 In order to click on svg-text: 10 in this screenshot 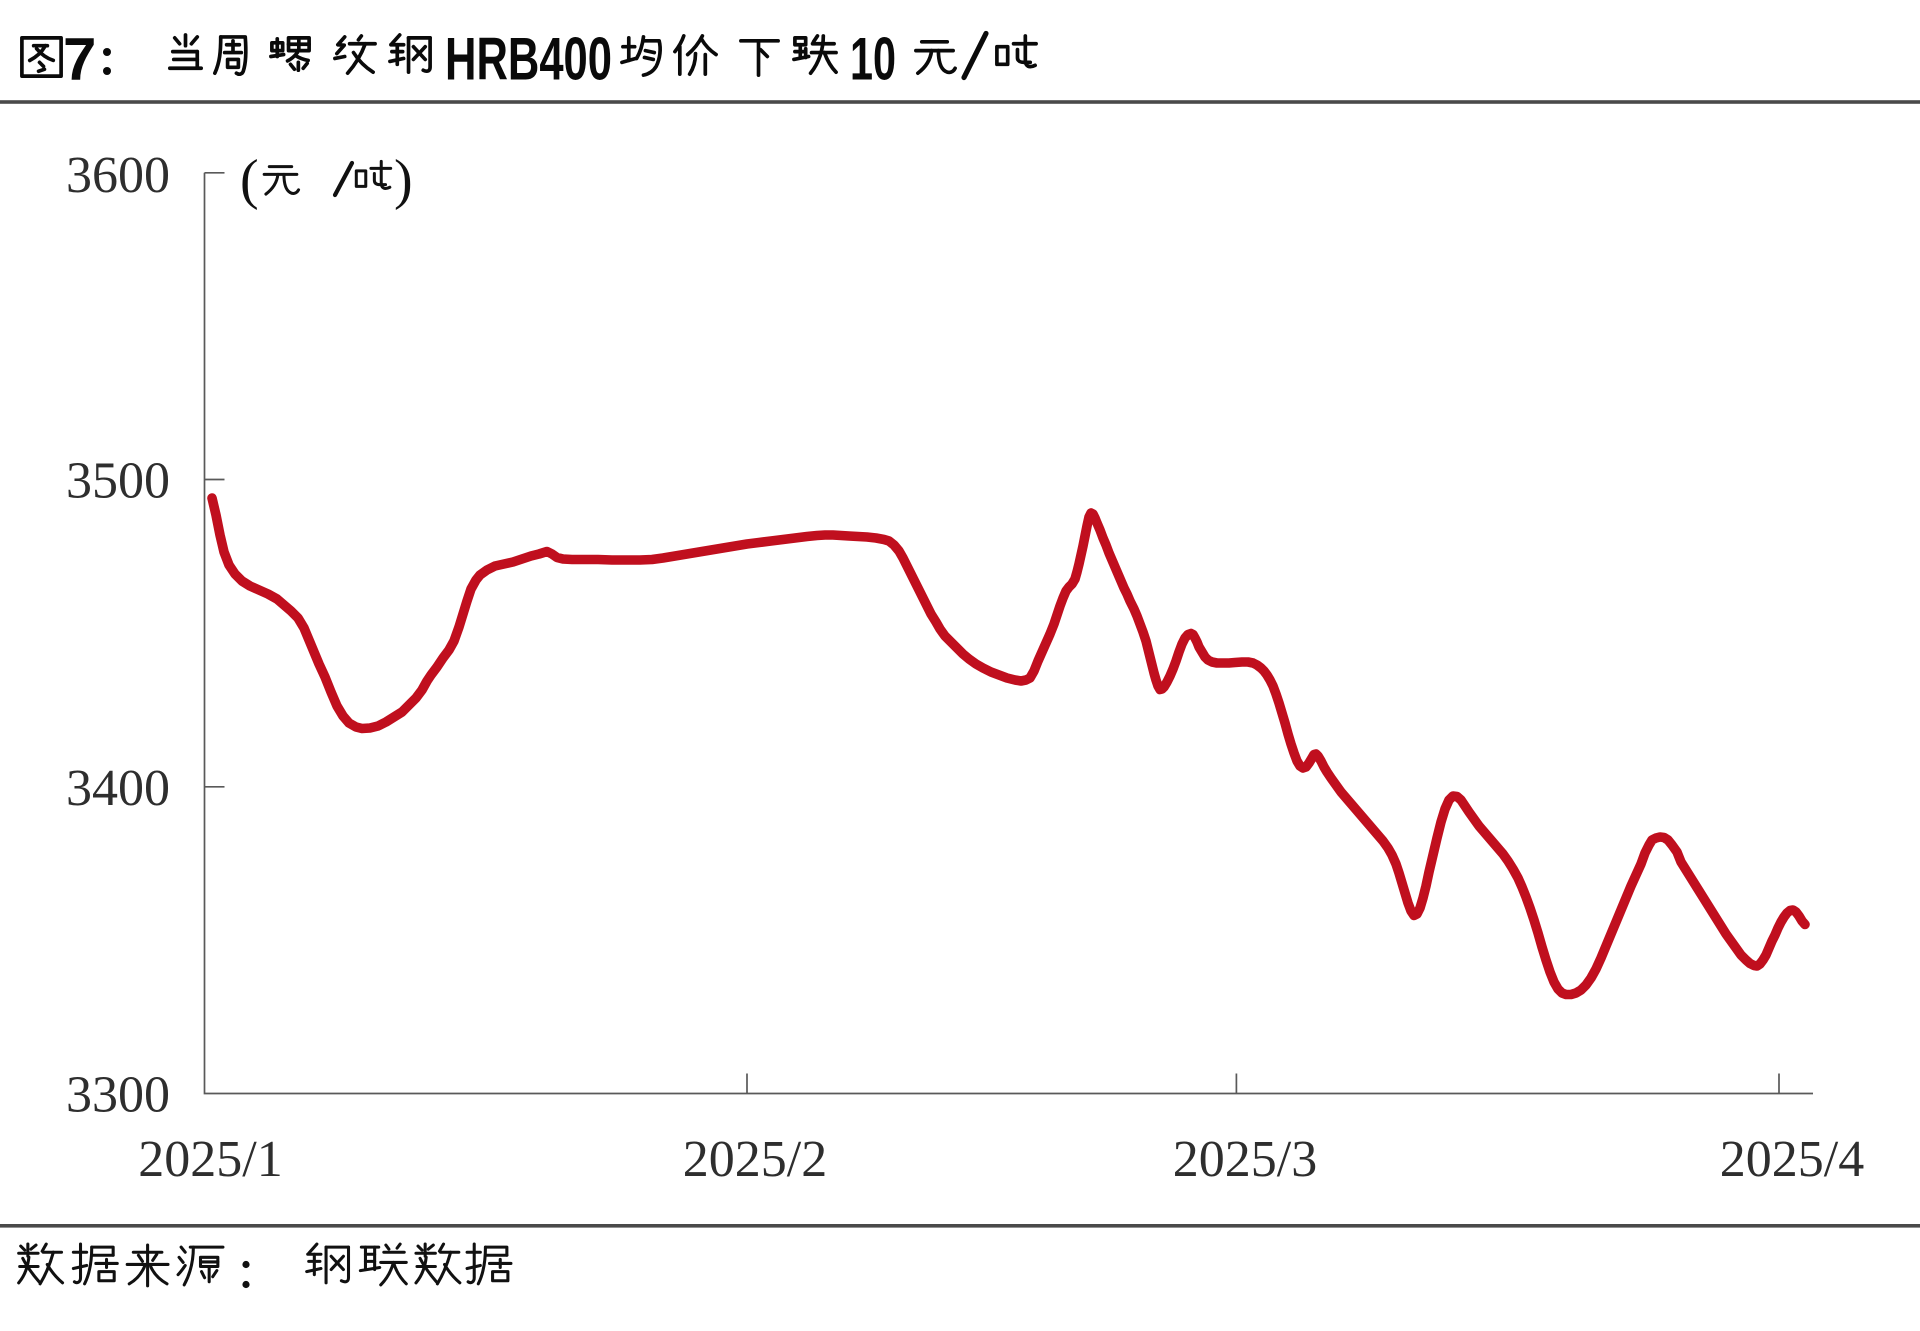, I will do `click(873, 59)`.